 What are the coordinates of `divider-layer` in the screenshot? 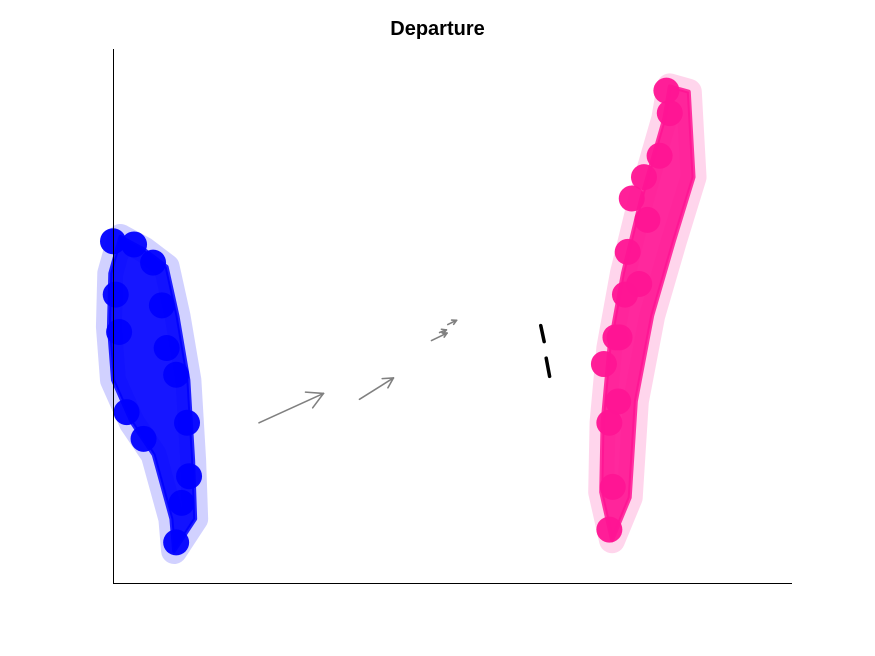 It's located at (545, 351).